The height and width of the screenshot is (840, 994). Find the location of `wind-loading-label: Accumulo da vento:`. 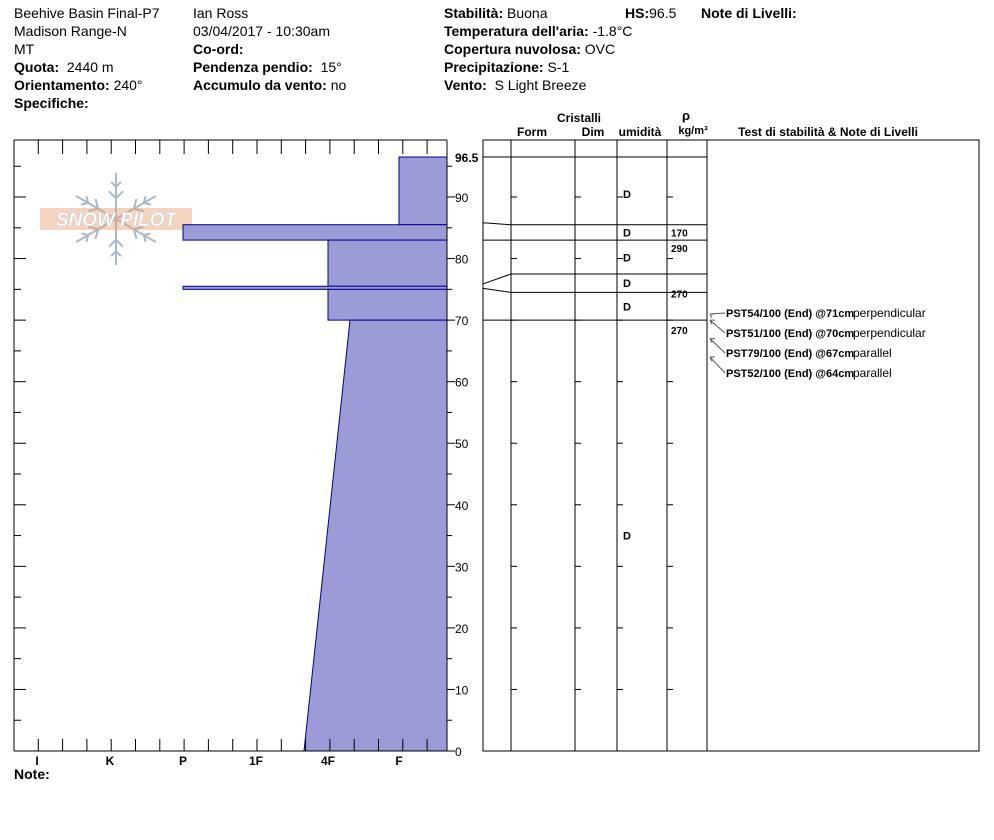

wind-loading-label: Accumulo da vento: is located at coordinates (260, 85).